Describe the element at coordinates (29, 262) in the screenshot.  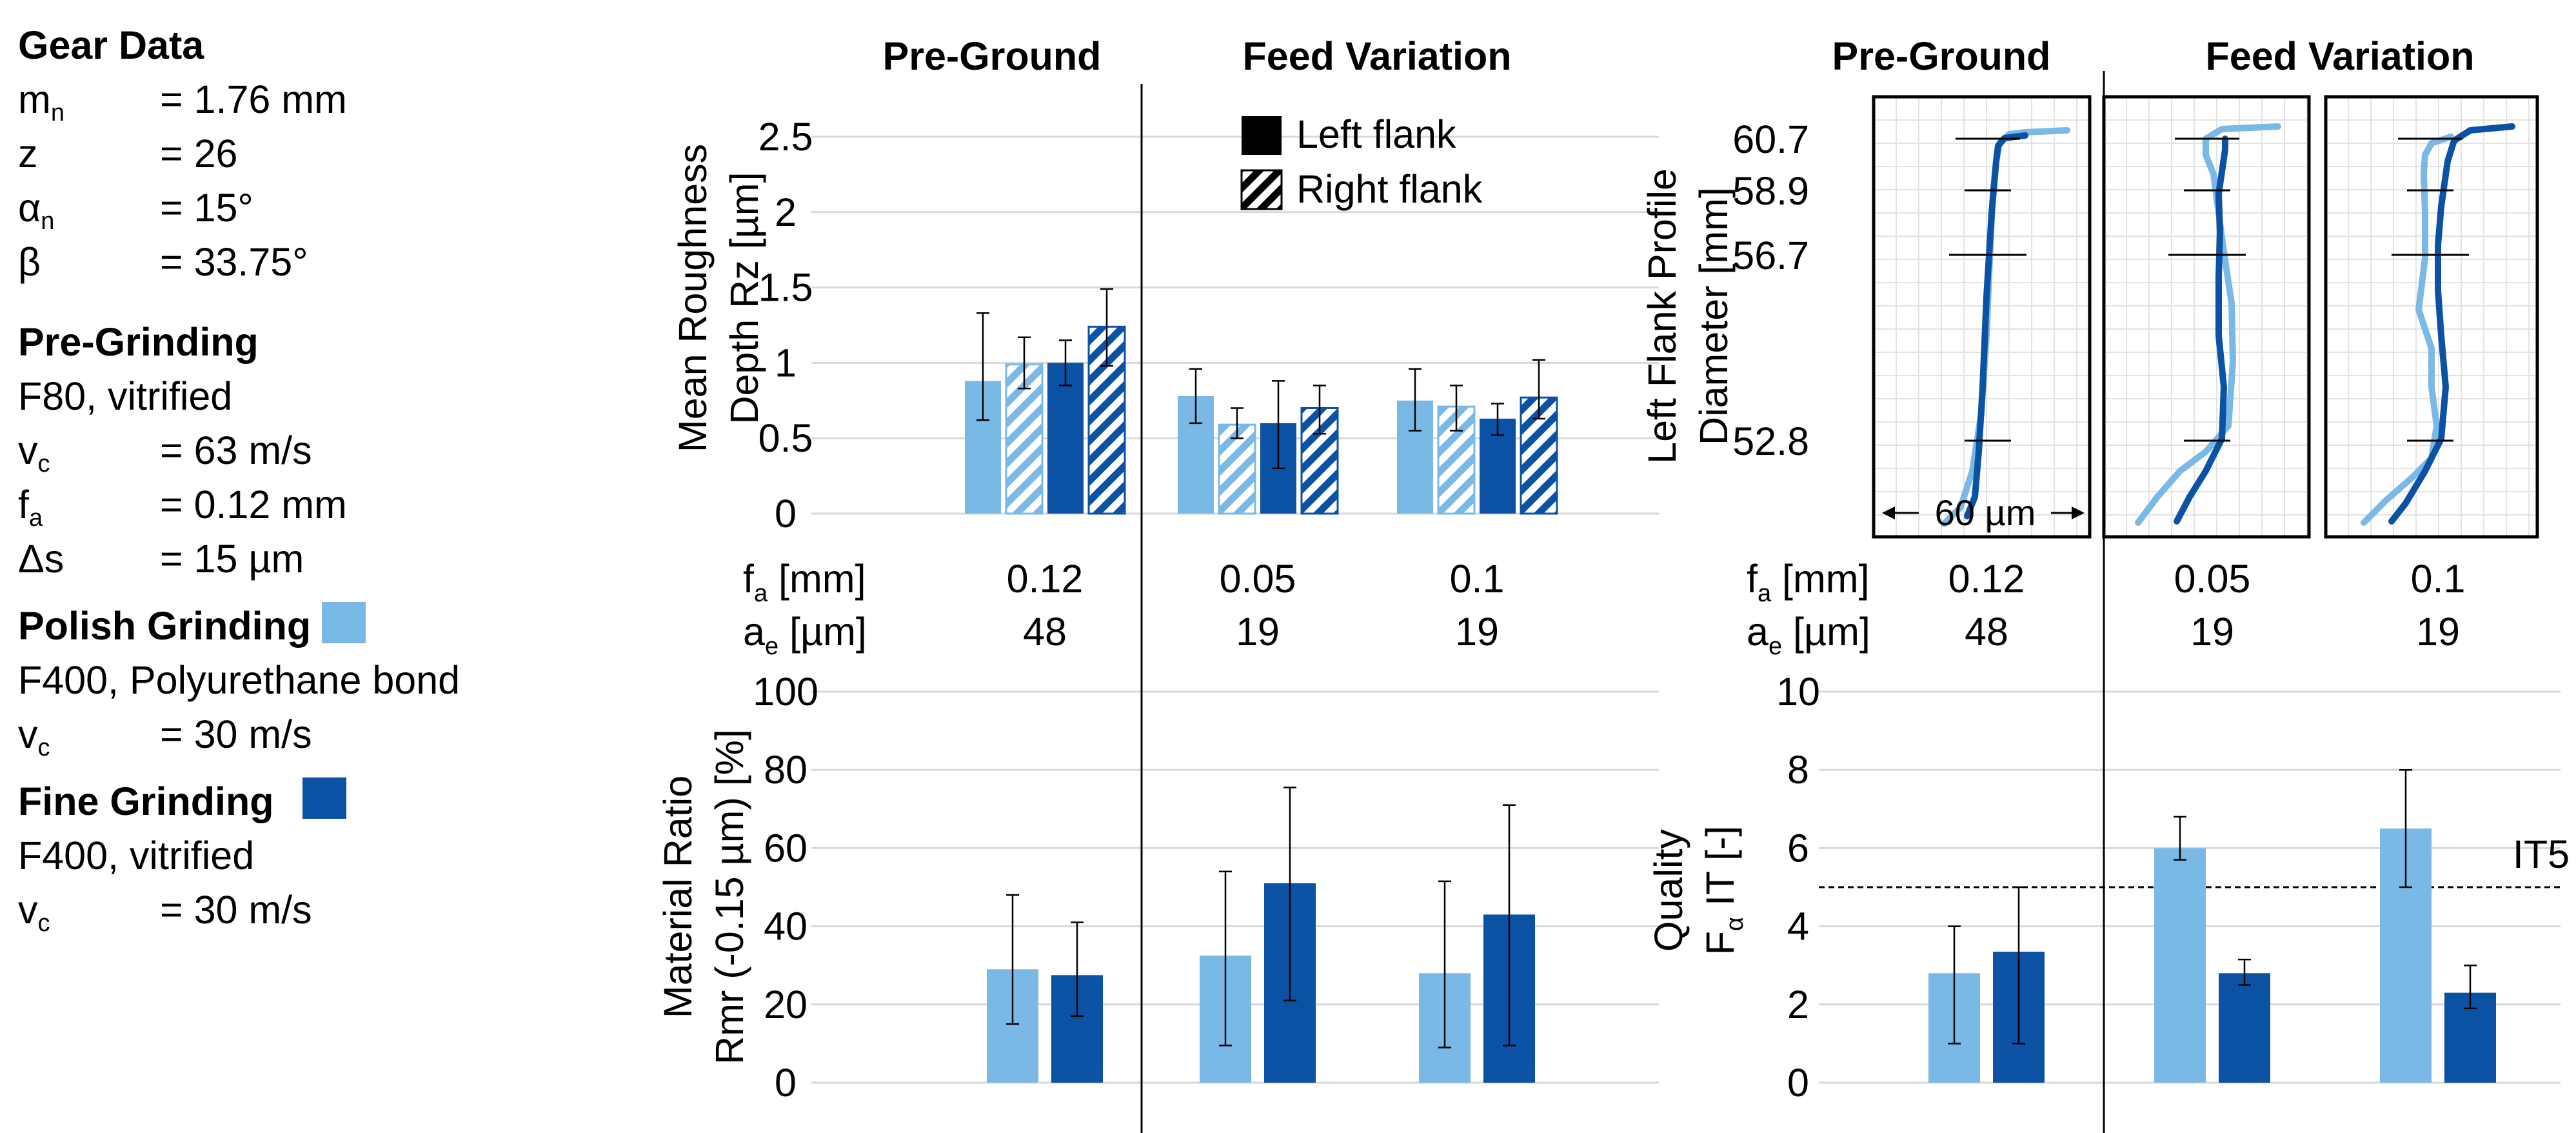
I see `param-symbol: β` at that location.